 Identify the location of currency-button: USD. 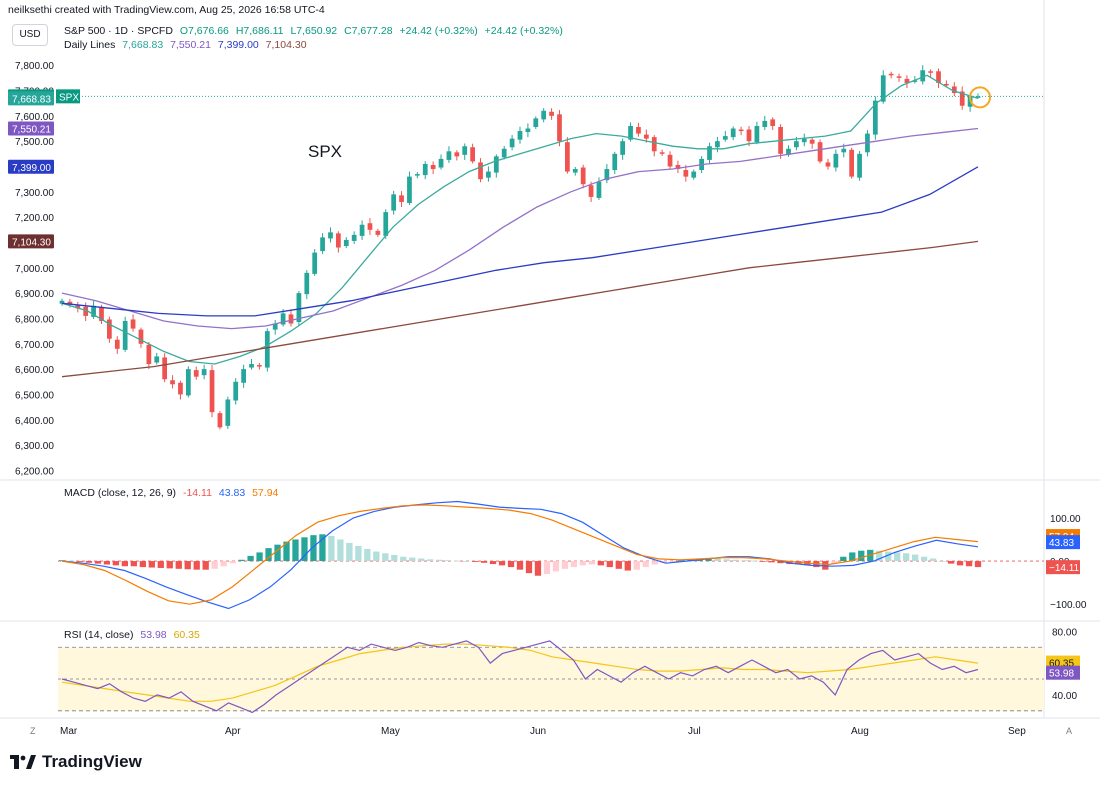
(30, 35).